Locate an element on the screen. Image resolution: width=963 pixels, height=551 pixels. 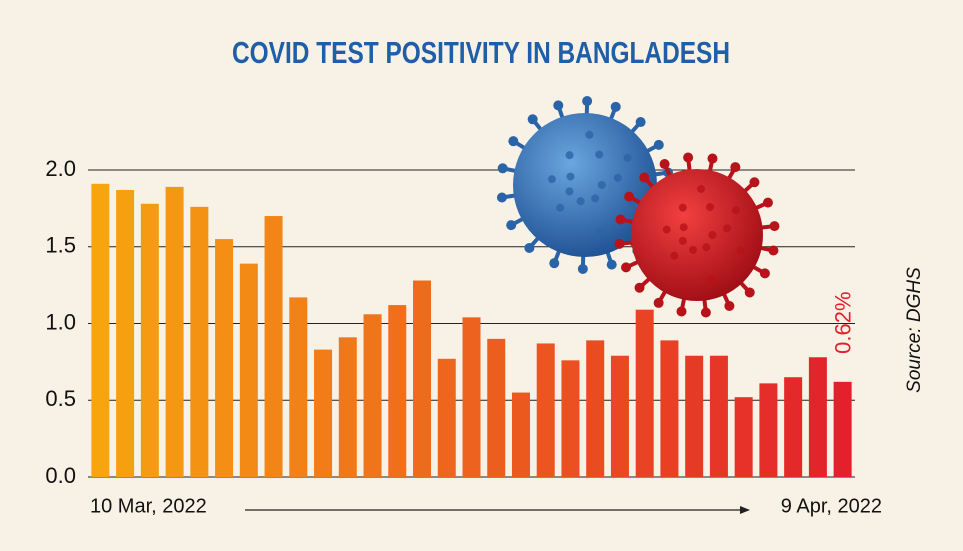
source: Source: DGHS is located at coordinates (914, 330).